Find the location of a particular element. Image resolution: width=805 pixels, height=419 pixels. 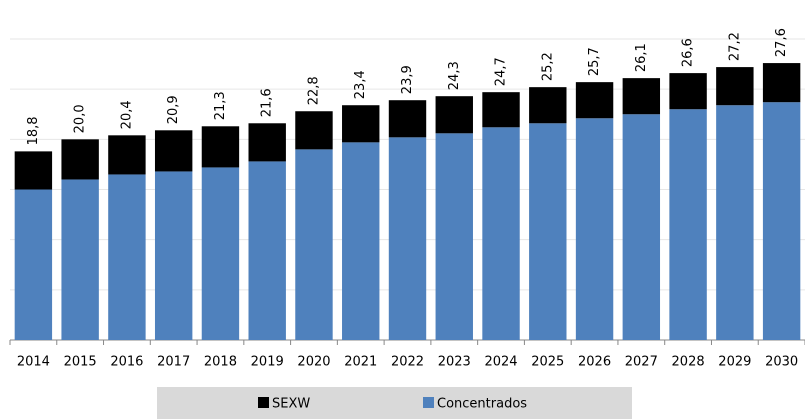

total-label: 18,8 is located at coordinates (33, 130).